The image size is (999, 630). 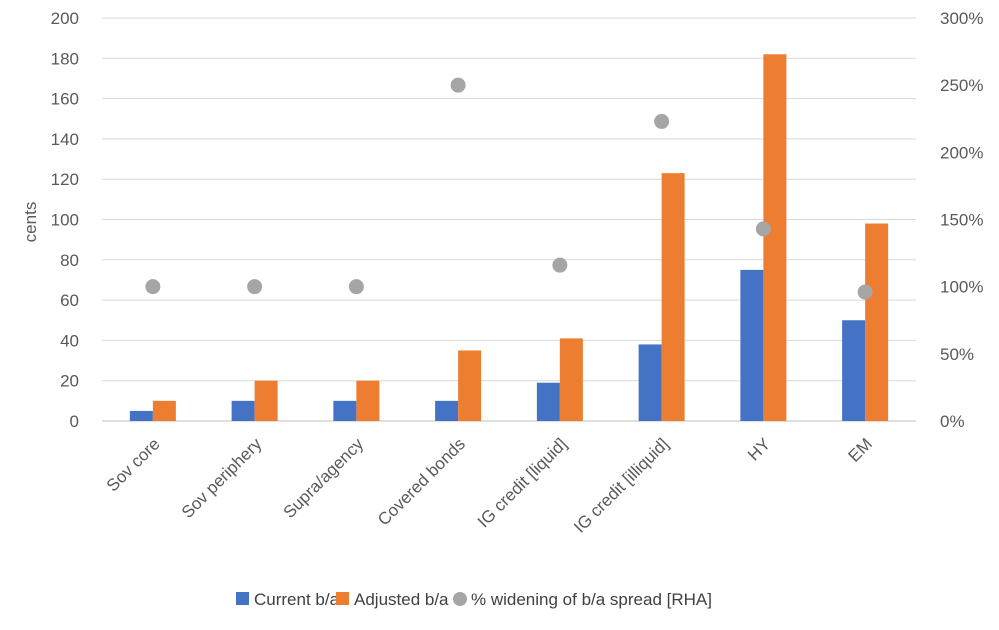 What do you see at coordinates (324, 478) in the screenshot?
I see `category-label: Supra/agency` at bounding box center [324, 478].